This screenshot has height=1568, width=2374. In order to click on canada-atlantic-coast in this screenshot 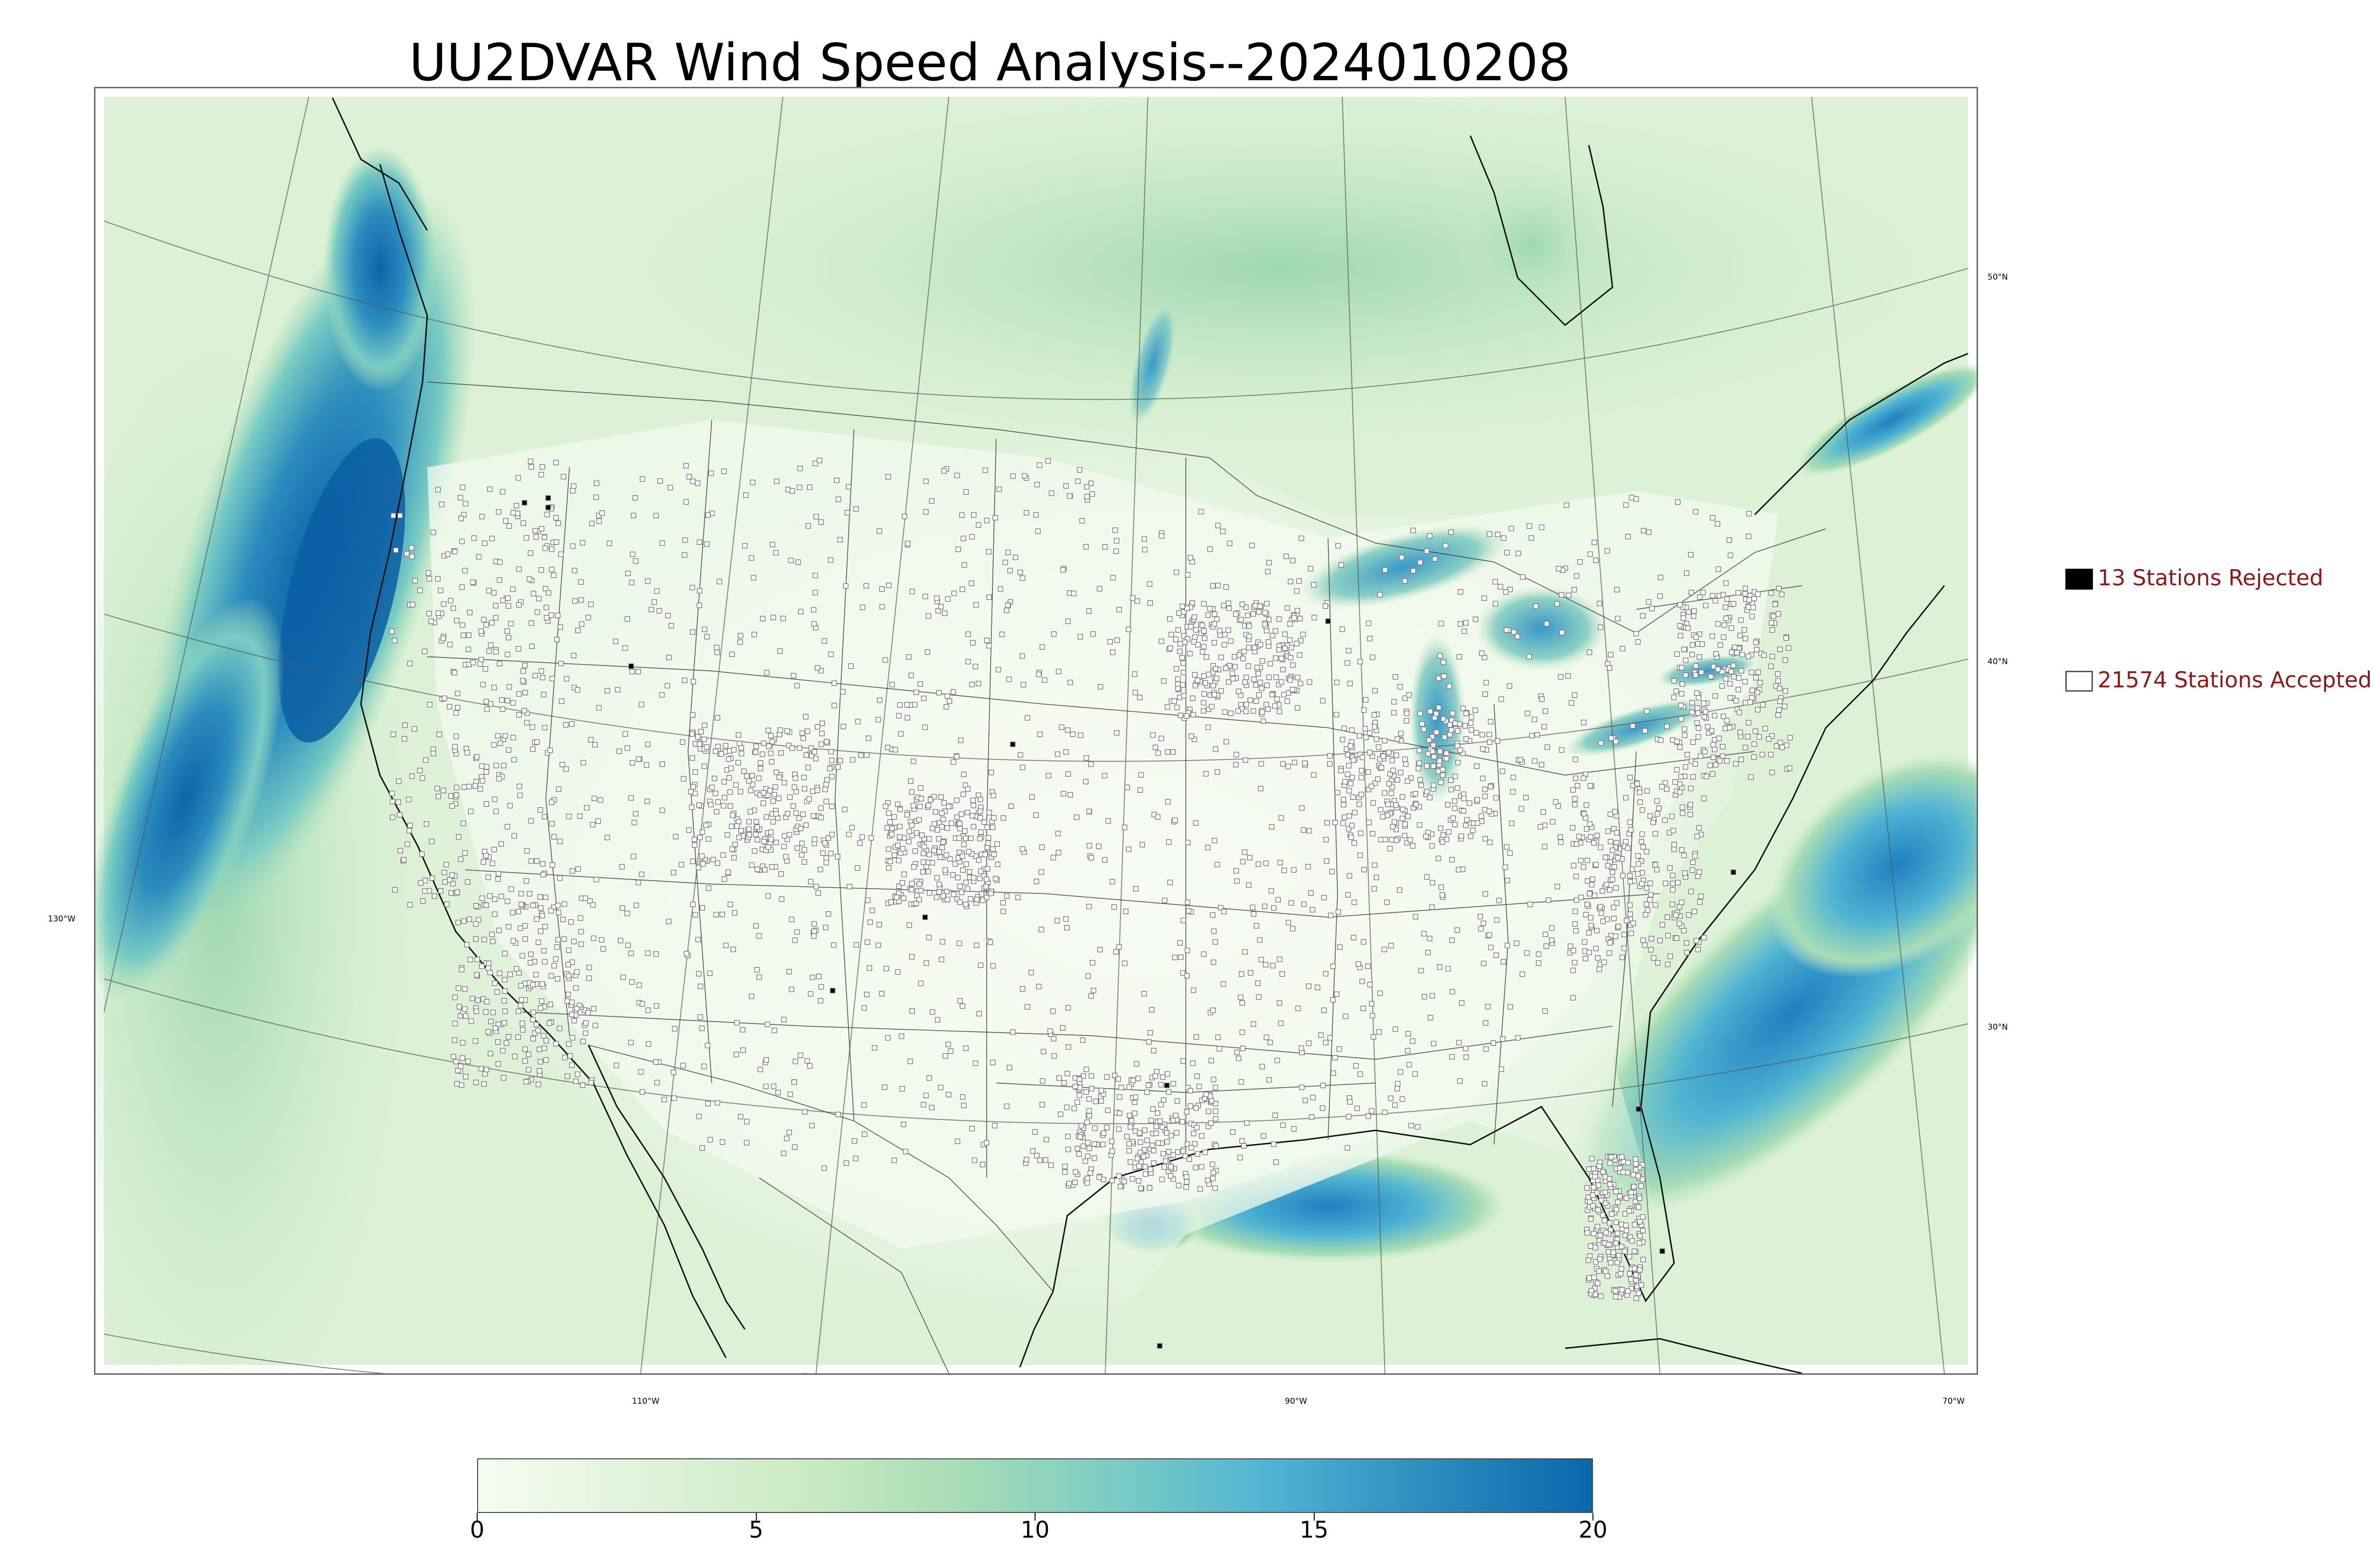, I will do `click(1861, 435)`.